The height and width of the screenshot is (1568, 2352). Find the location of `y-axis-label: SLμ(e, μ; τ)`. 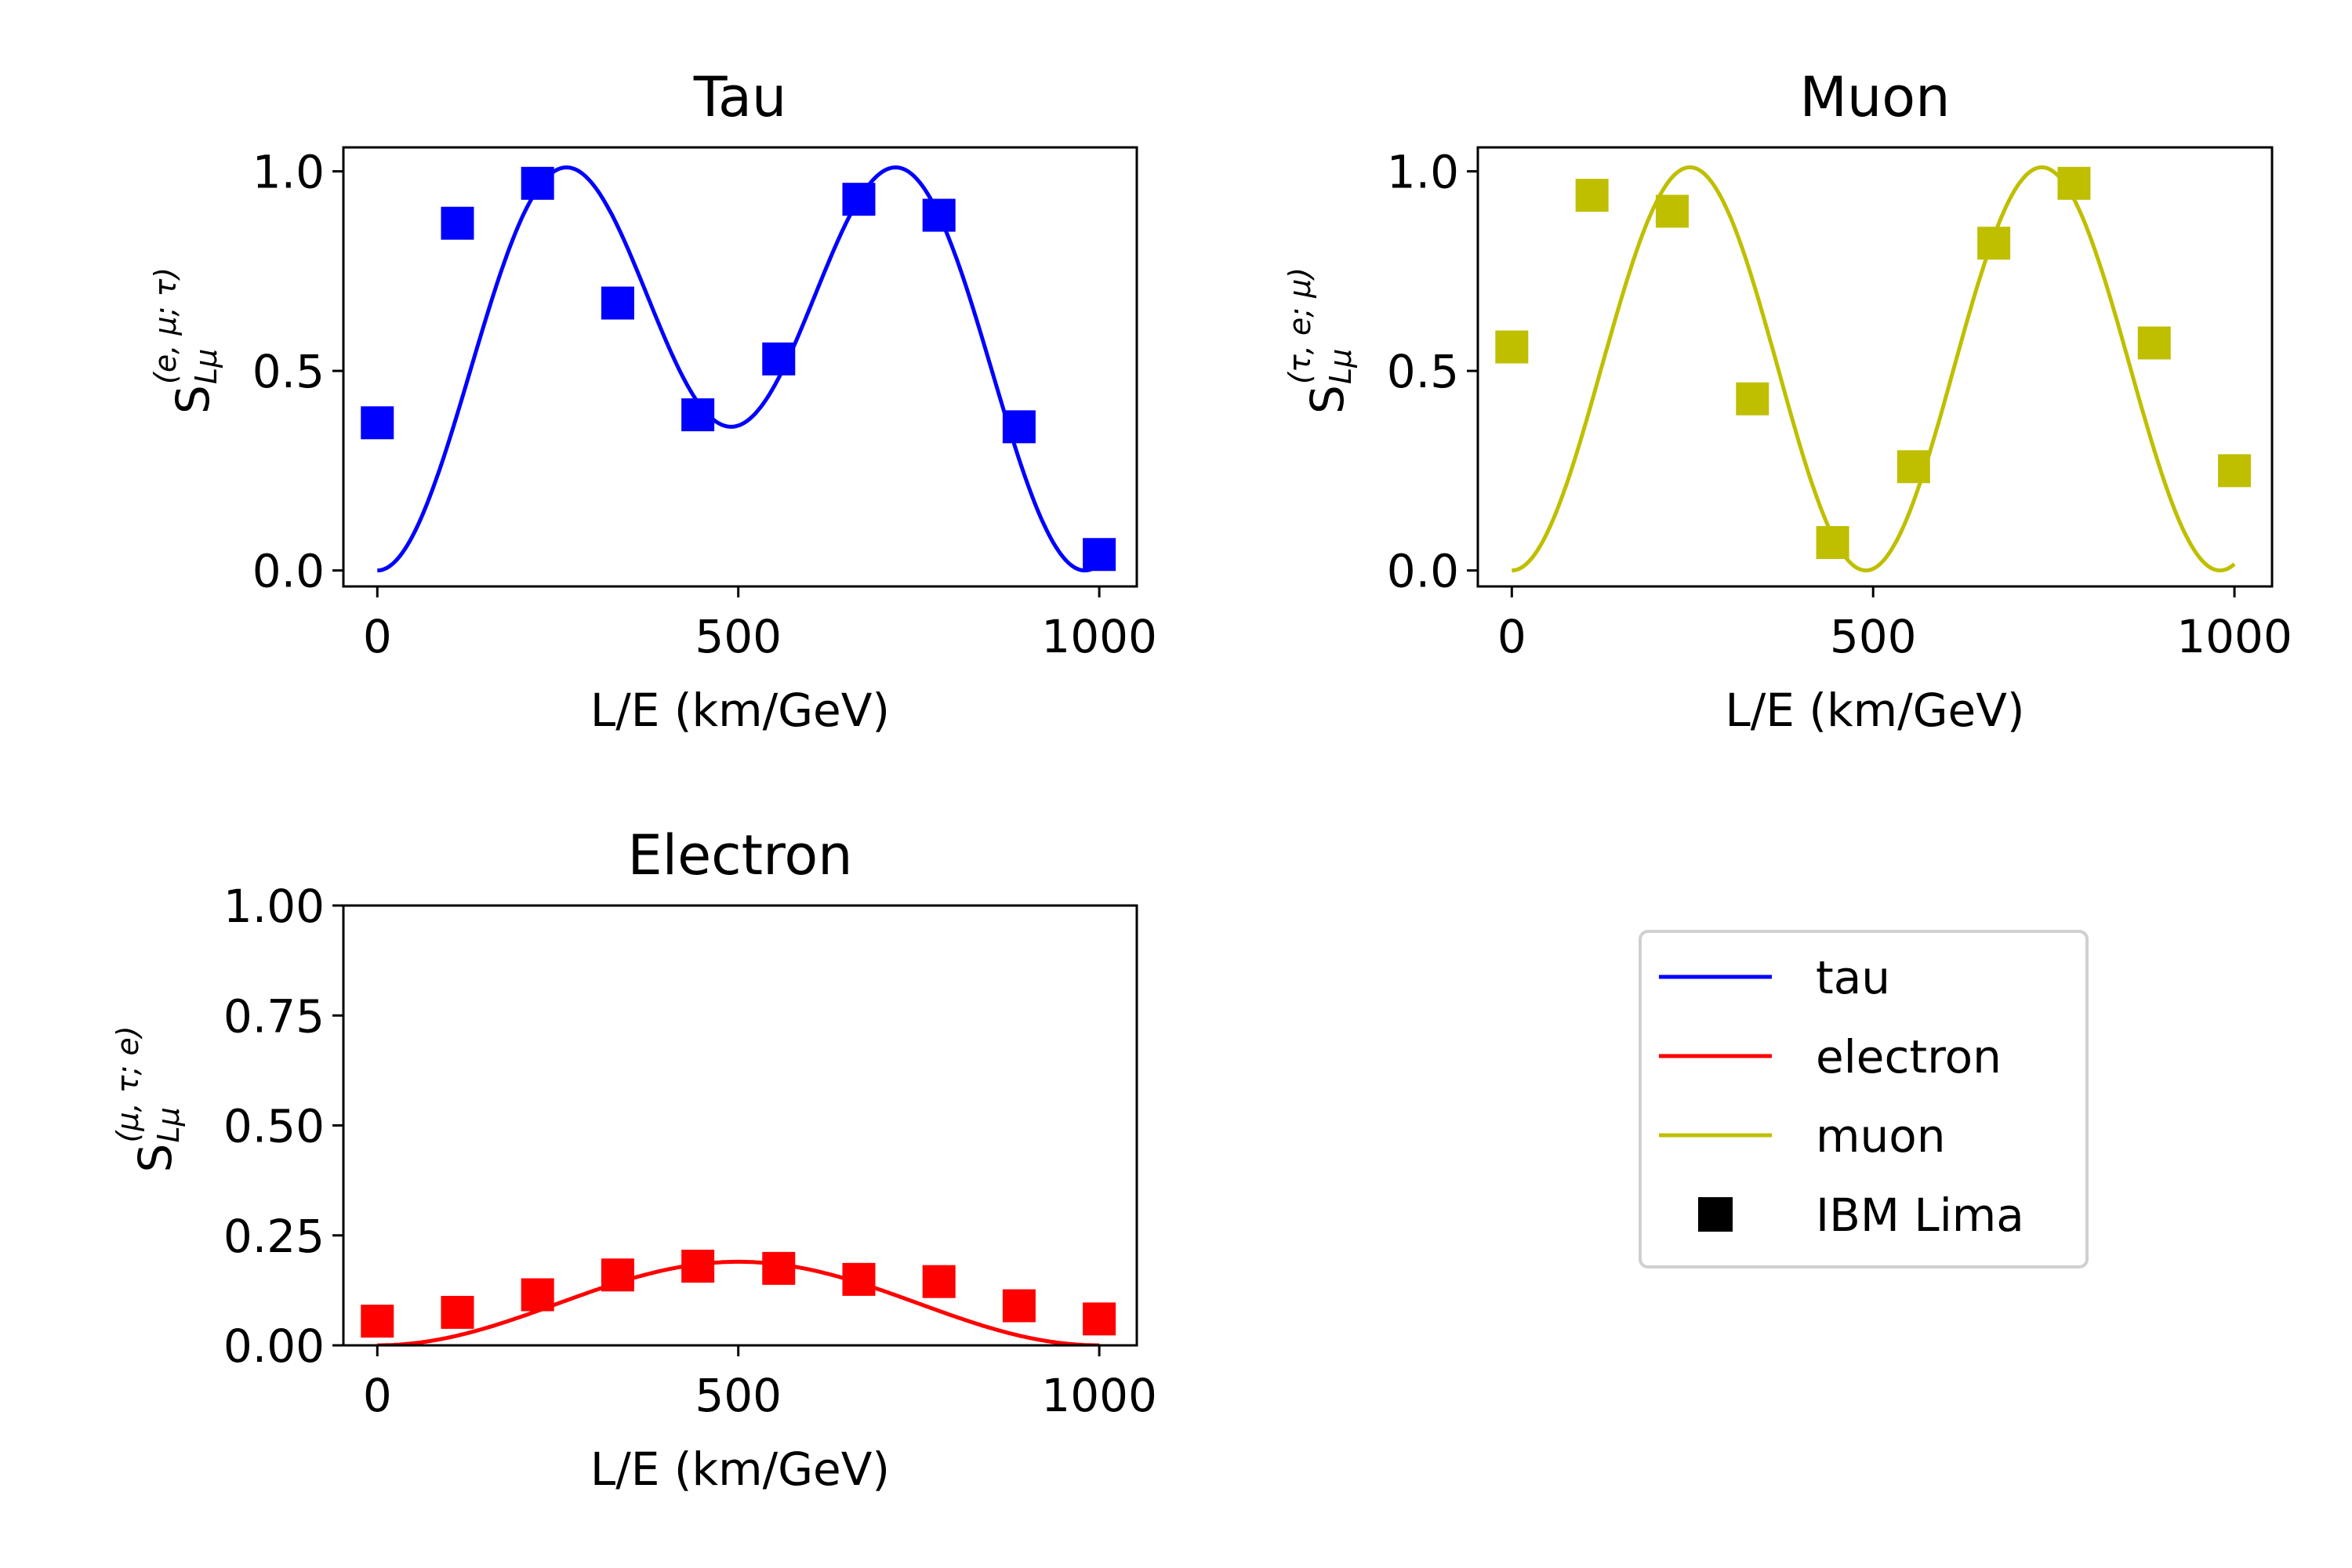

y-axis-label: SLμ(e, μ; τ) is located at coordinates (185, 340).